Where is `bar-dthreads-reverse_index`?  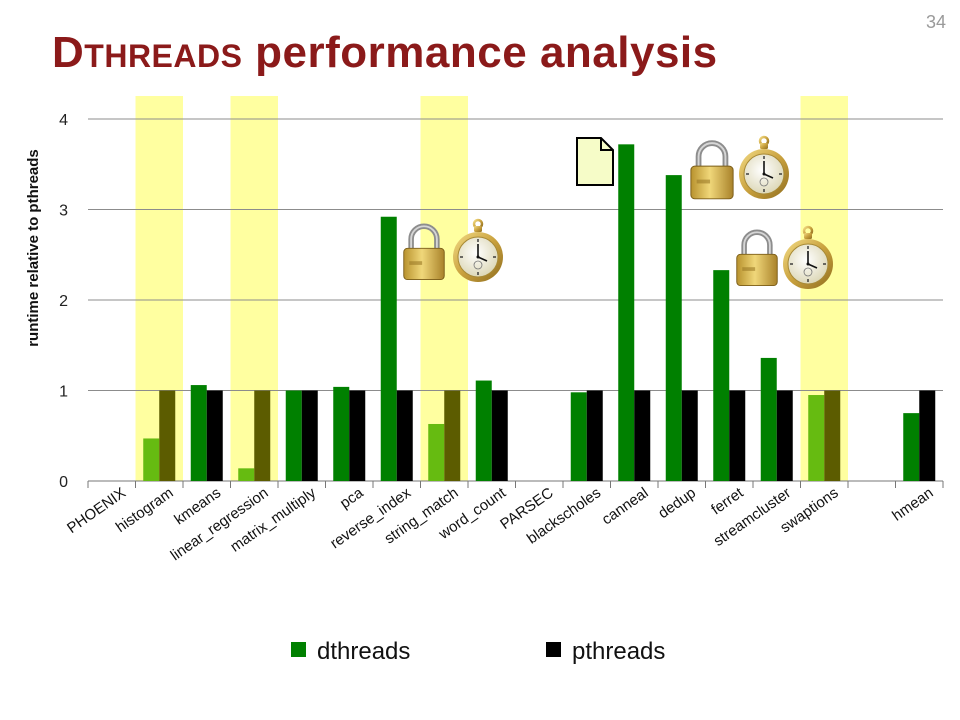
bar-dthreads-reverse_index is located at coordinates (388, 349).